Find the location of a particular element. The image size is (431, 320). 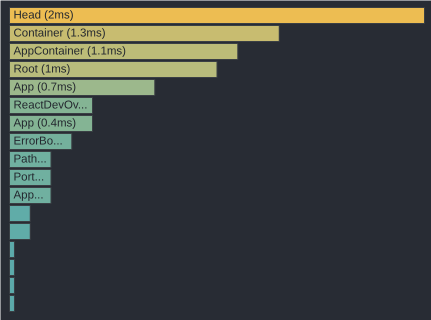

y-tick-label: Head (2ms) is located at coordinates (44, 16).